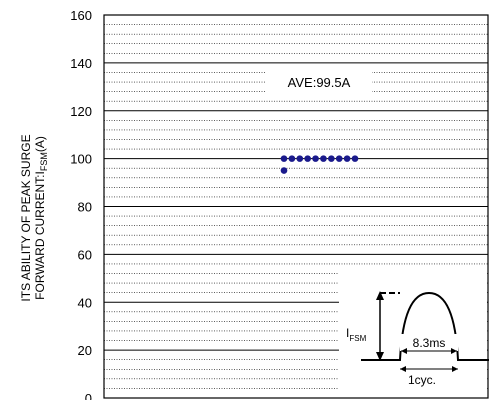 The height and width of the screenshot is (400, 489). Describe the element at coordinates (380, 295) in the screenshot. I see `inset-arrow-up-head` at that location.